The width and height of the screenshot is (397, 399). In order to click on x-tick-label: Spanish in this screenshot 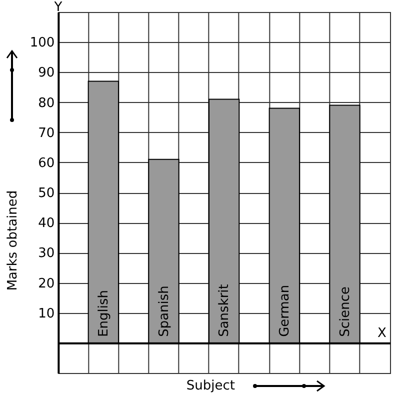, I will do `click(164, 311)`.